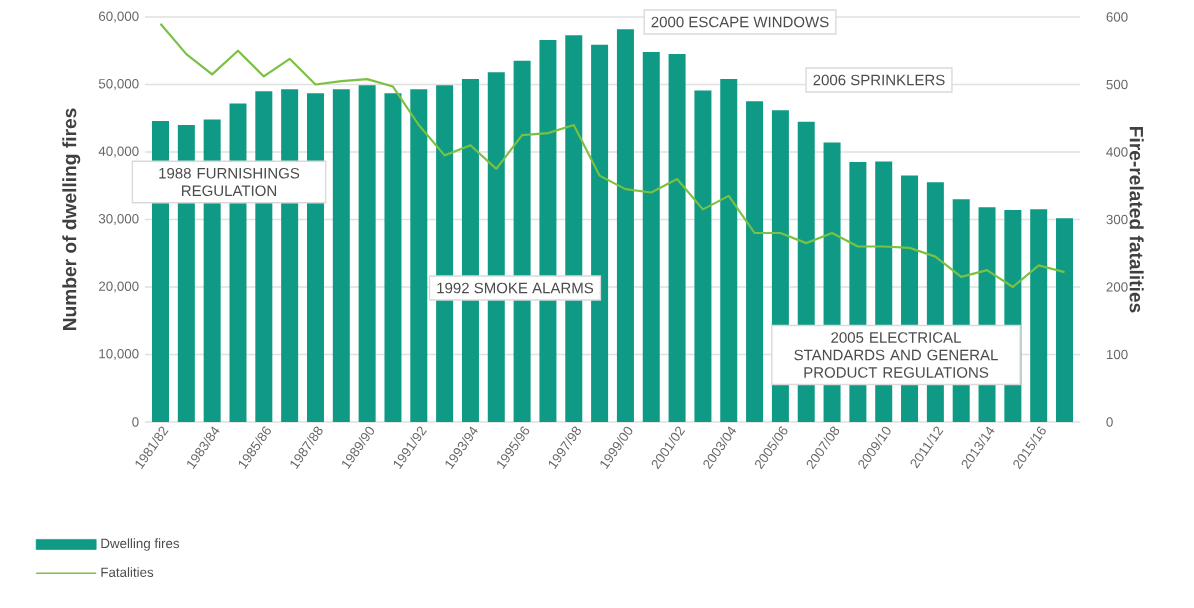  What do you see at coordinates (1136, 220) in the screenshot?
I see `y2-axis-title: Fire-related fatalities` at bounding box center [1136, 220].